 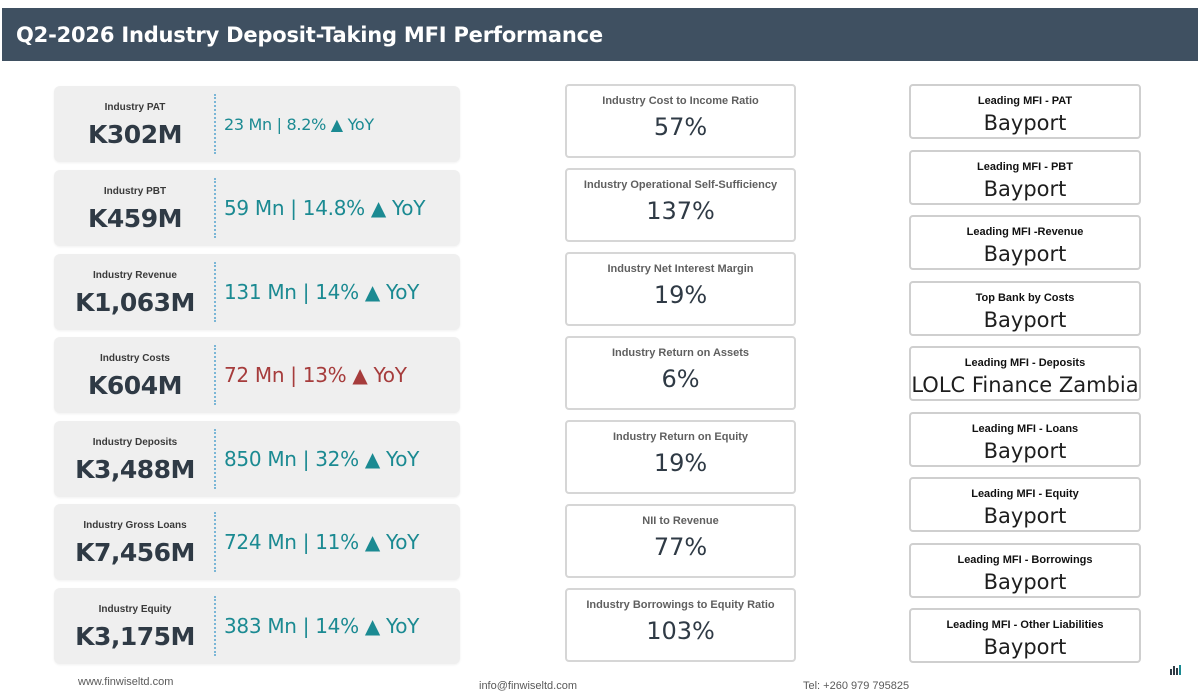 I want to click on kpi-card-pbt: Industry PBT K459M 59 Mn | 14.8% ▲ YoY, so click(x=257, y=208).